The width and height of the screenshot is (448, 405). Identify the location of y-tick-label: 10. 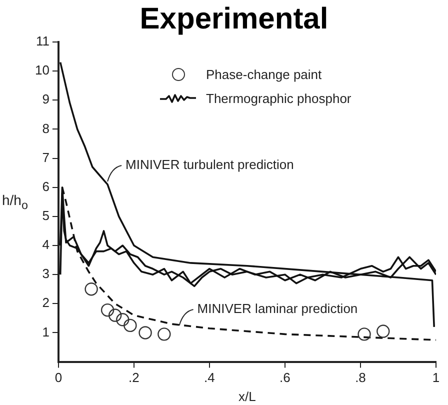
(42, 70).